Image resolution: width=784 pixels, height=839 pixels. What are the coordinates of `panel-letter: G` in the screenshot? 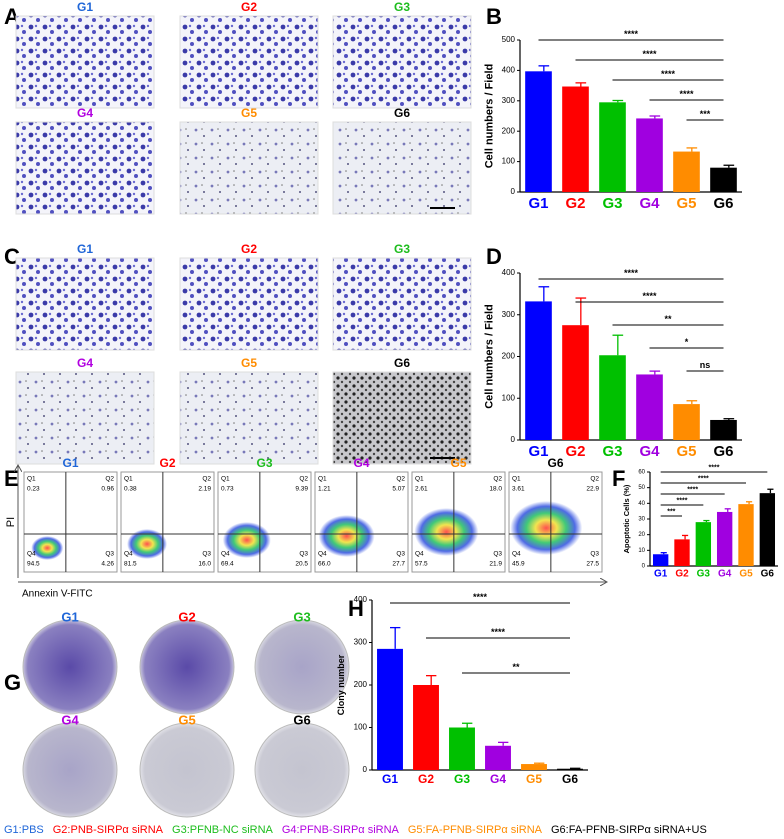 It's located at (12, 682).